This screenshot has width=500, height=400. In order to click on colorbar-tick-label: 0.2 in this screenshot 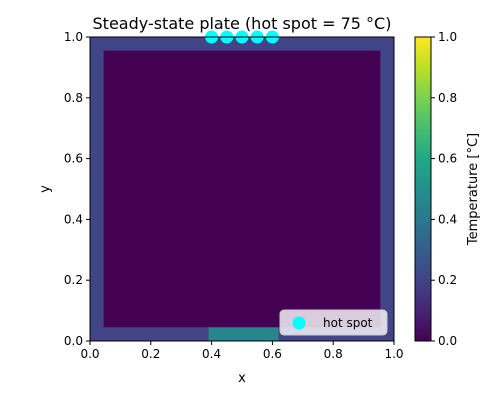, I will do `click(447, 280)`.